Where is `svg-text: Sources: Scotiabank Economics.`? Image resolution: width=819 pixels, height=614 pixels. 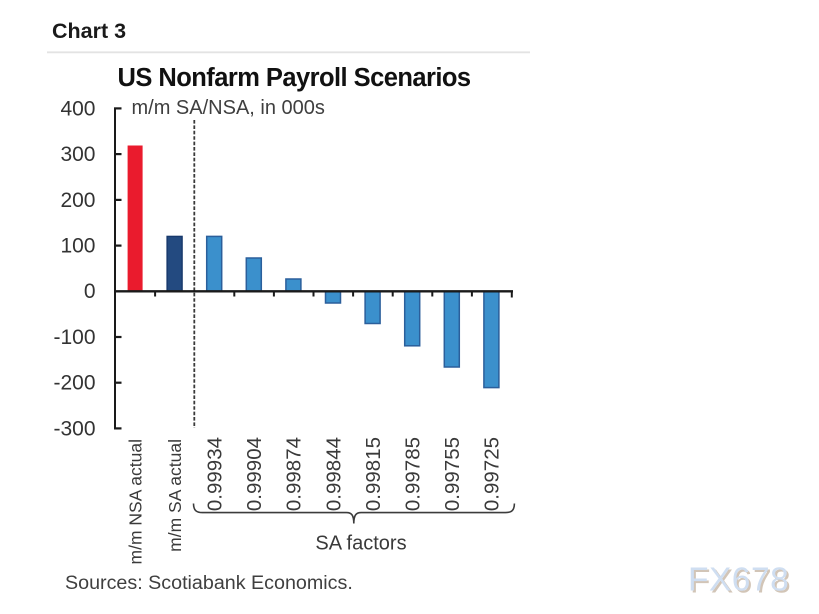 svg-text: Sources: Scotiabank Economics. is located at coordinates (209, 583).